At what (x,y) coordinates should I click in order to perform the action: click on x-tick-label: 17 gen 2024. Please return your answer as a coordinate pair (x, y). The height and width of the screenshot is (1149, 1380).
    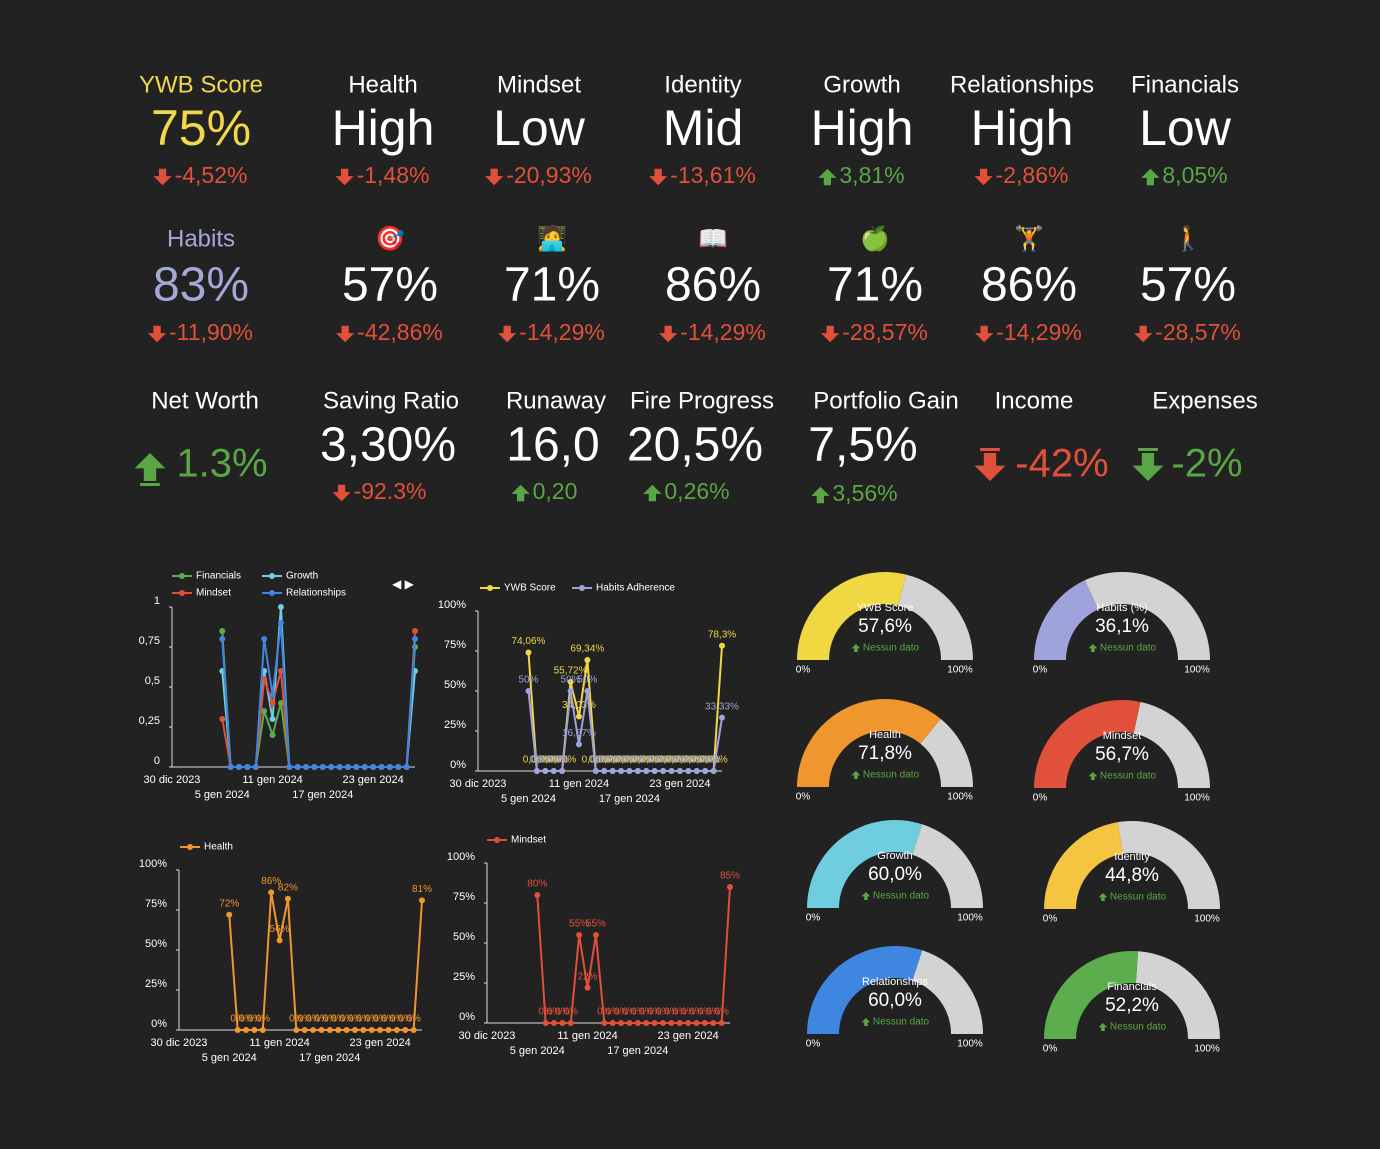
    Looking at the image, I should click on (629, 799).